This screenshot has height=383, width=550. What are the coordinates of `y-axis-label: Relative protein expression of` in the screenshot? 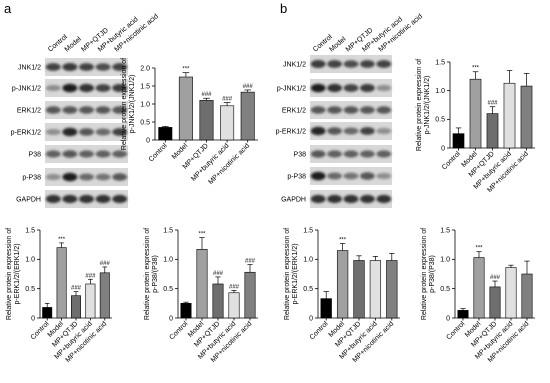 It's located at (124, 104).